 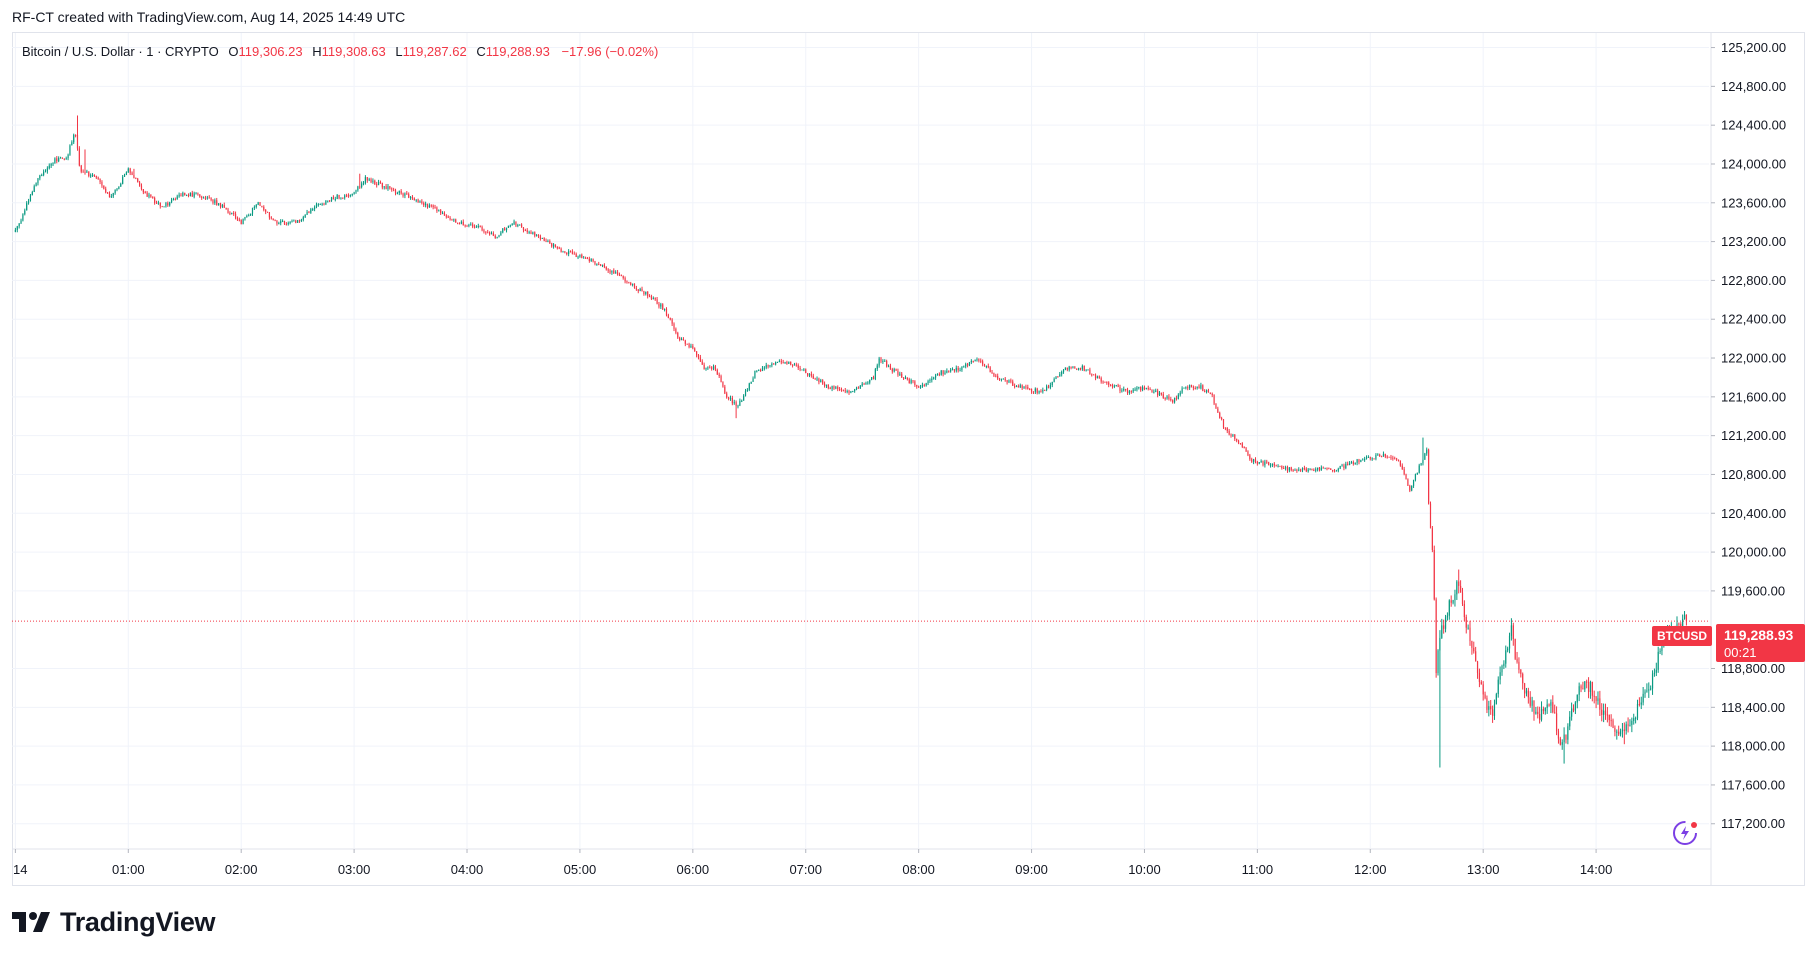 I want to click on close-value: 119,288.93, so click(x=517, y=51).